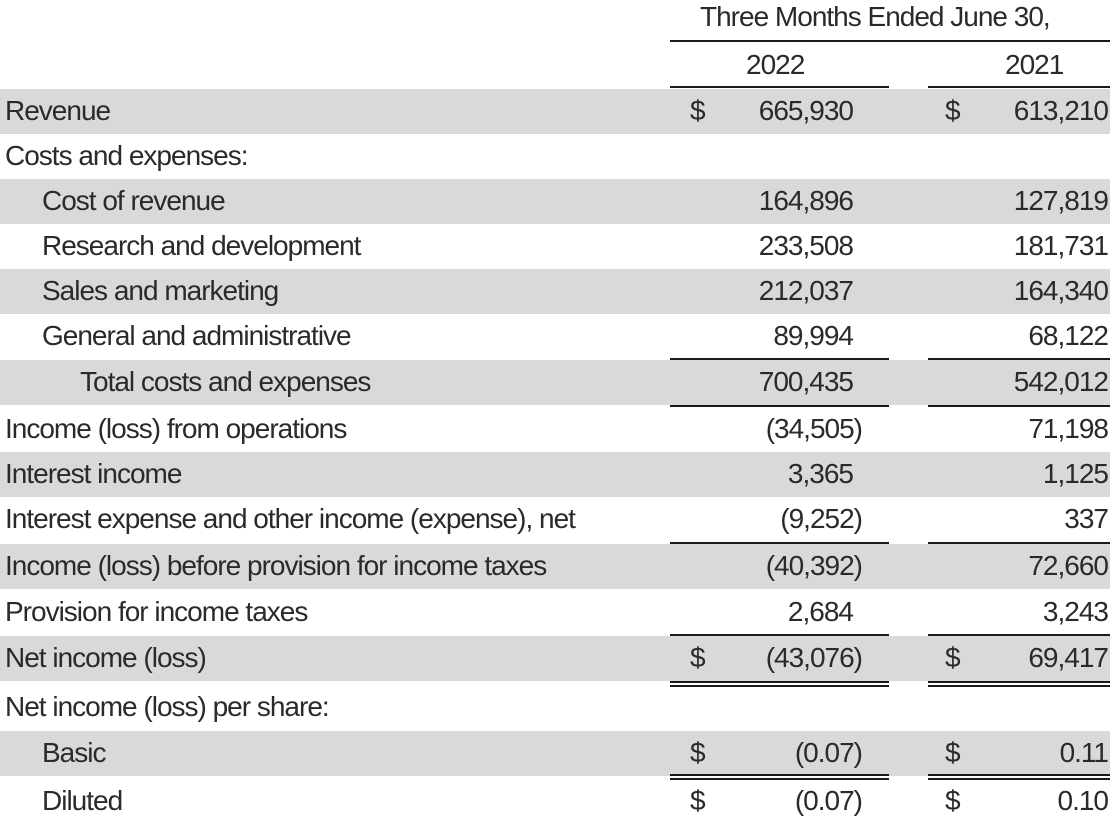 The width and height of the screenshot is (1110, 821). I want to click on value-2022: 89,994, so click(813, 335).